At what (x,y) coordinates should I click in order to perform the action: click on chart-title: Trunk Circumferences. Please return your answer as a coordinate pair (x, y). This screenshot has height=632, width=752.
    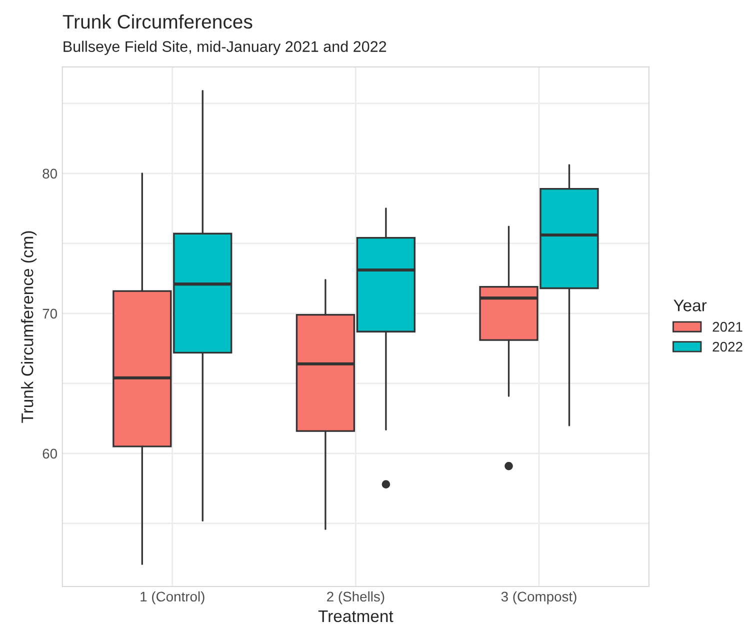
    Looking at the image, I should click on (157, 21).